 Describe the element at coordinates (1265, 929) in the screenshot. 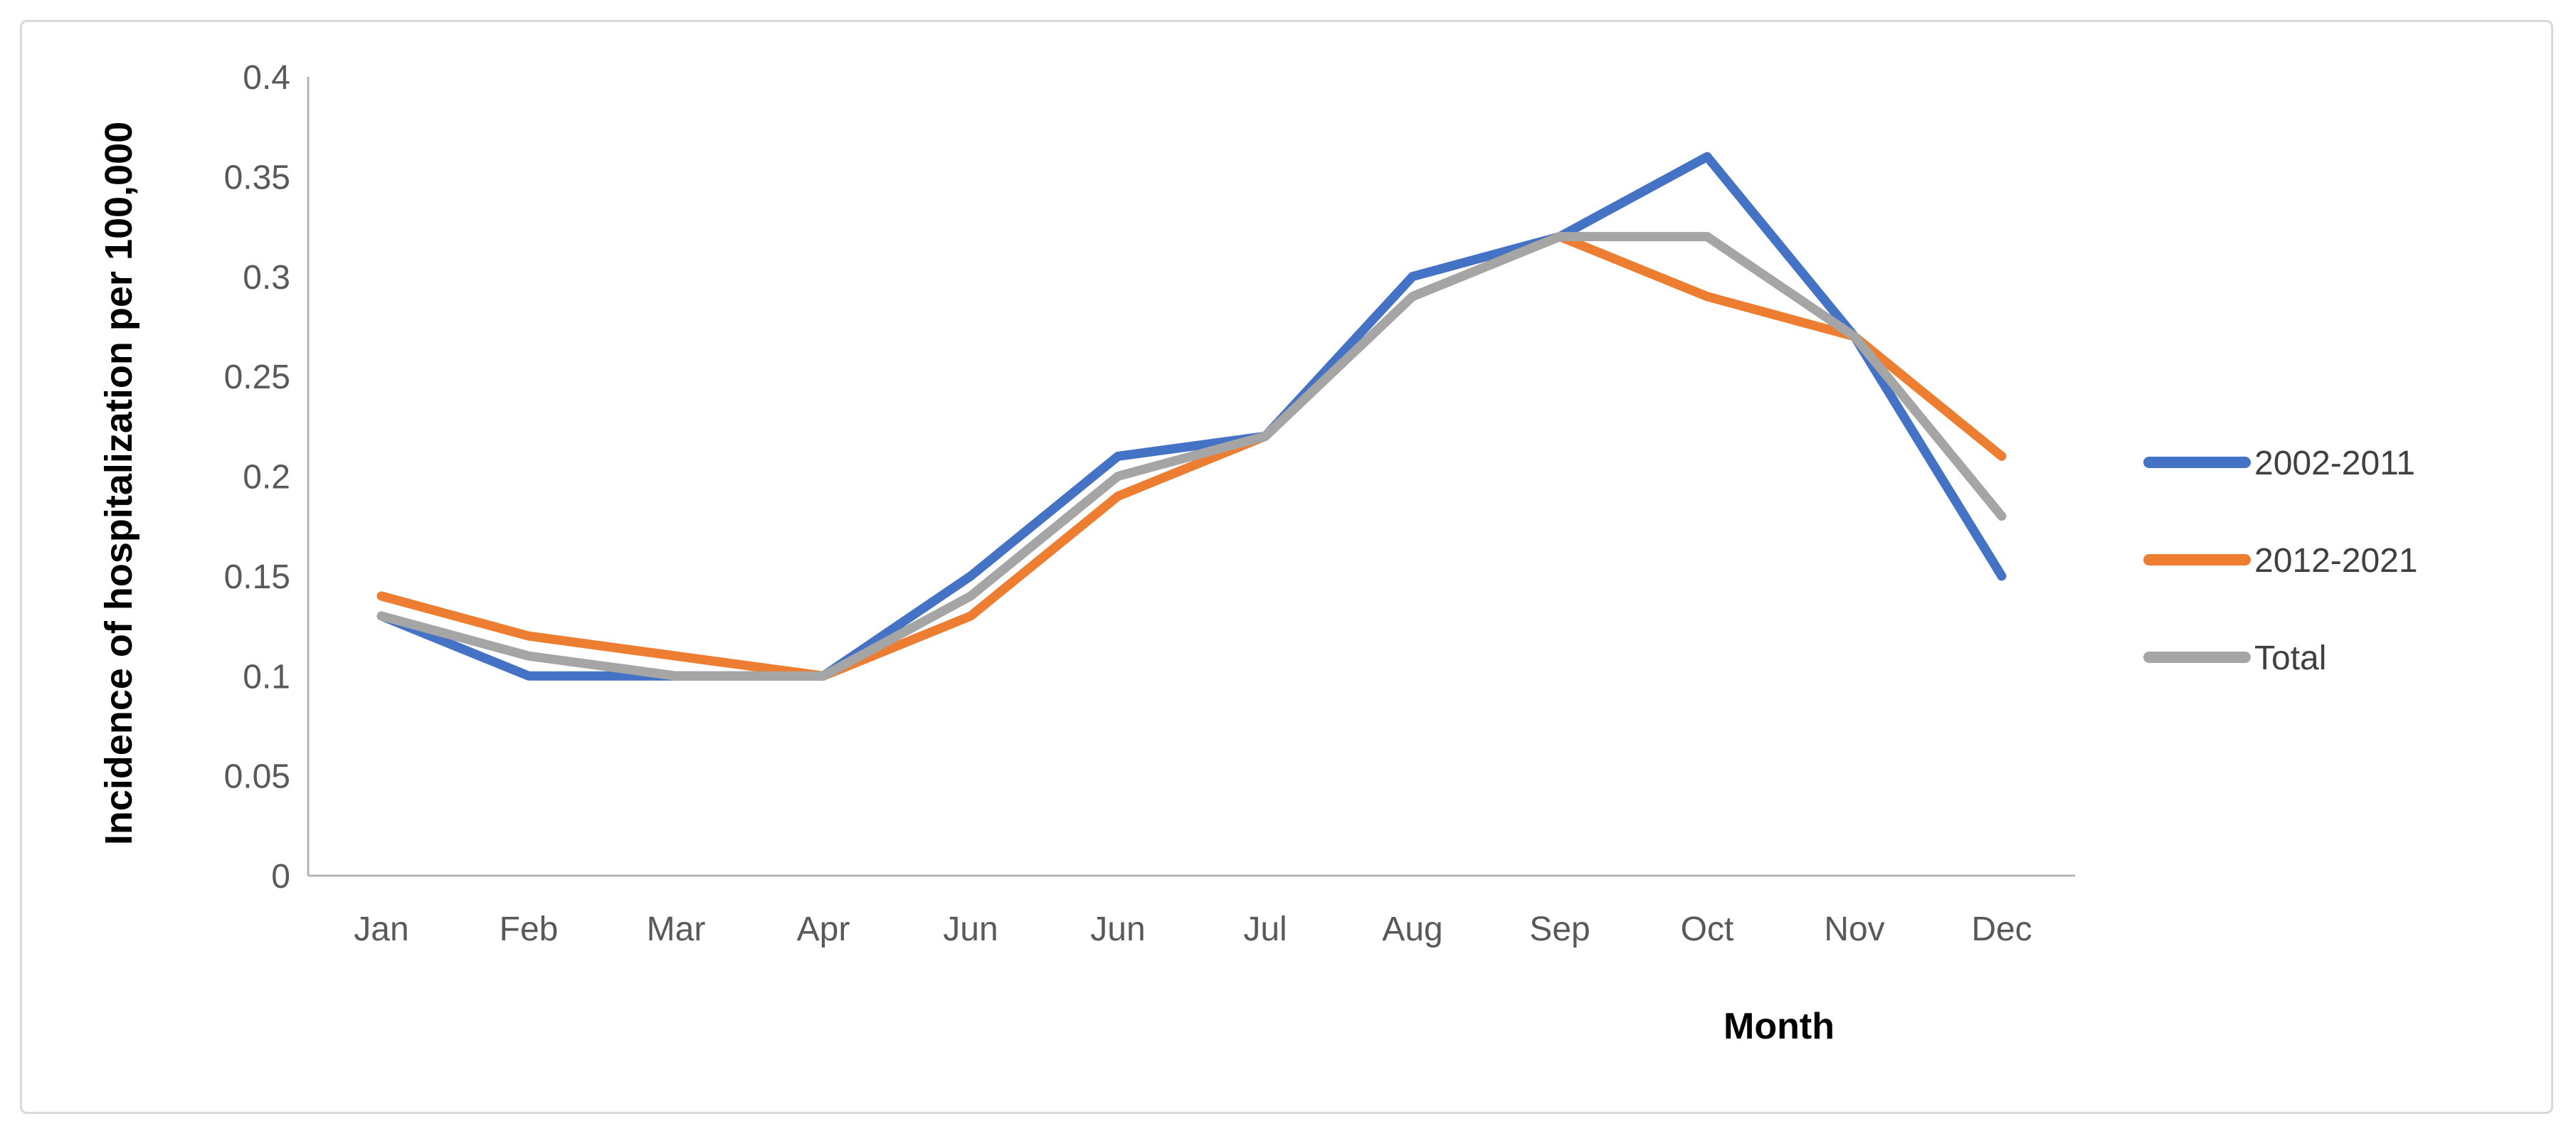

I see `x-tick-label: Jul` at that location.